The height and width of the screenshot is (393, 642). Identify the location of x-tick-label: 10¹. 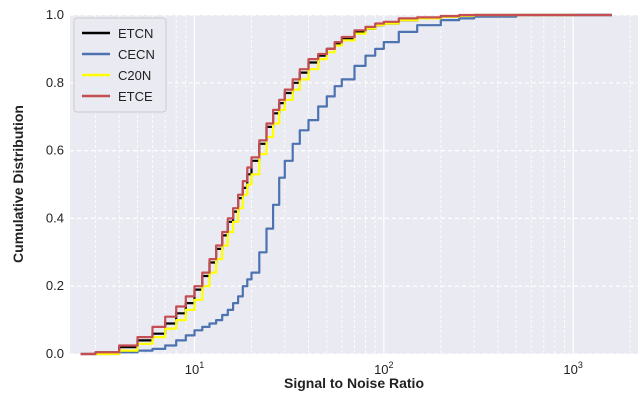
(194, 368).